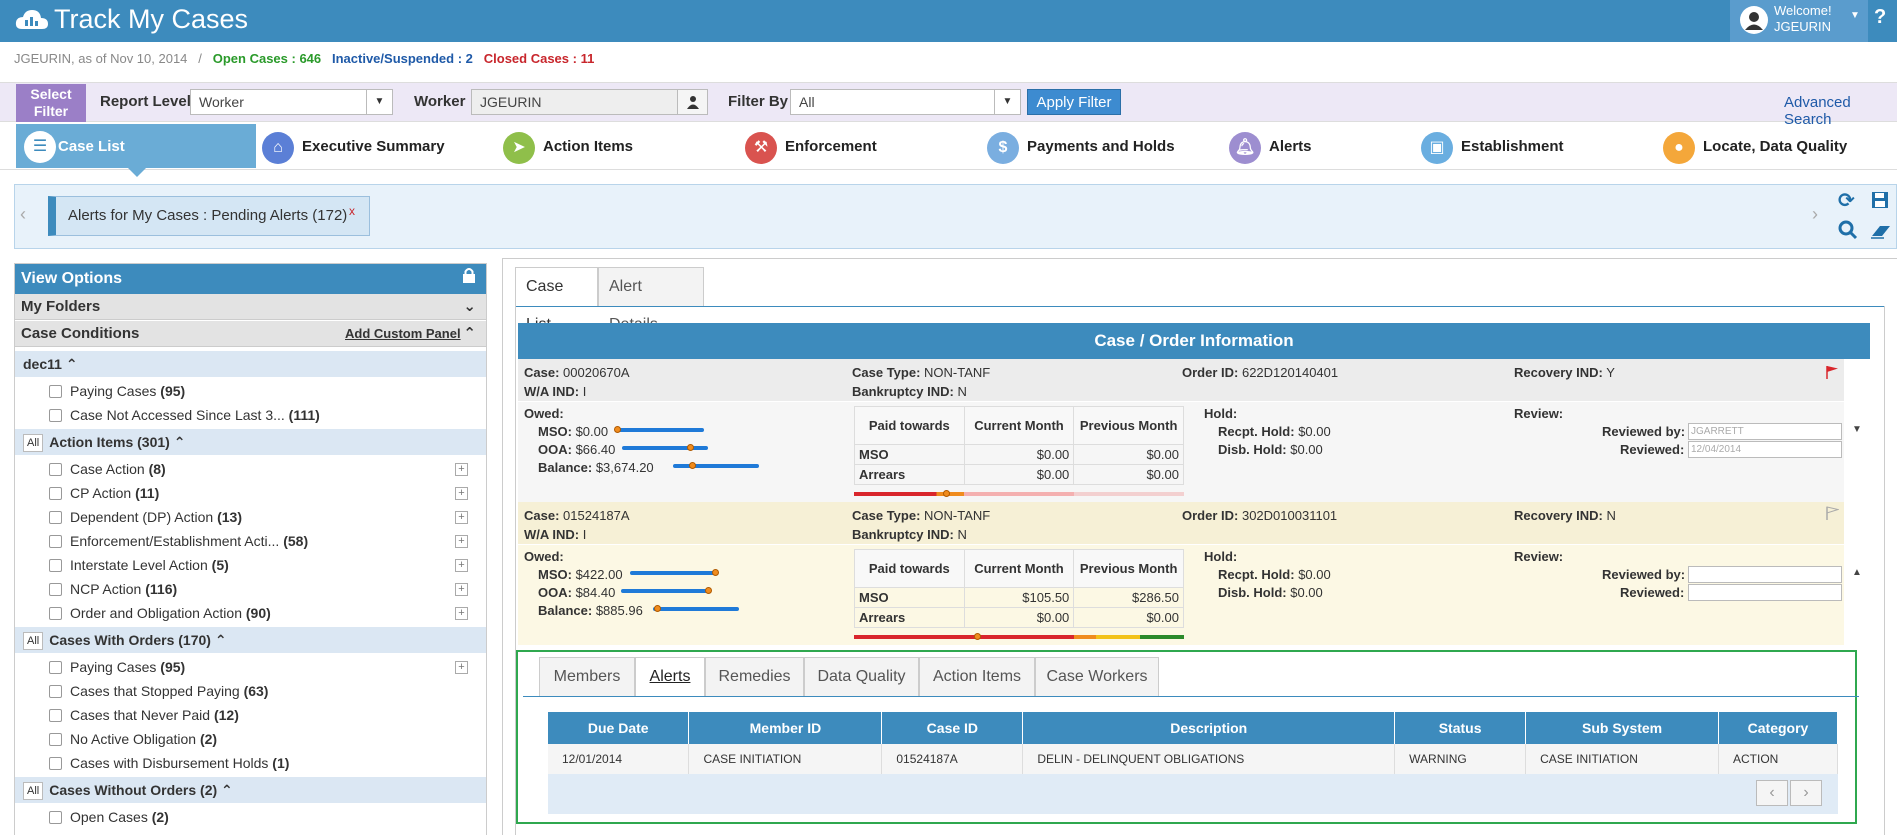 The image size is (1897, 835). I want to click on search-icon, so click(1848, 231).